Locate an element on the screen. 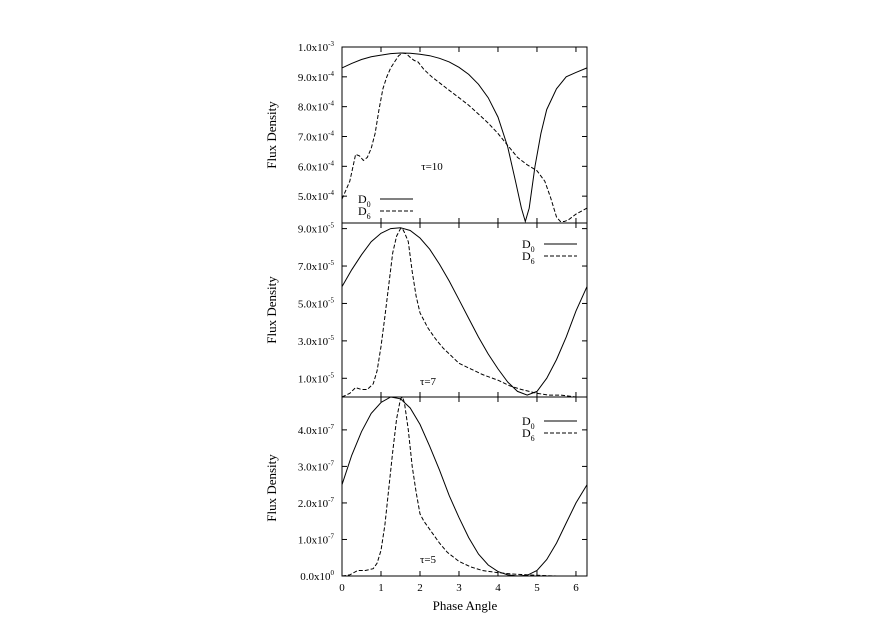 The image size is (870, 639). y-tick-exponent: 0 is located at coordinates (333, 573).